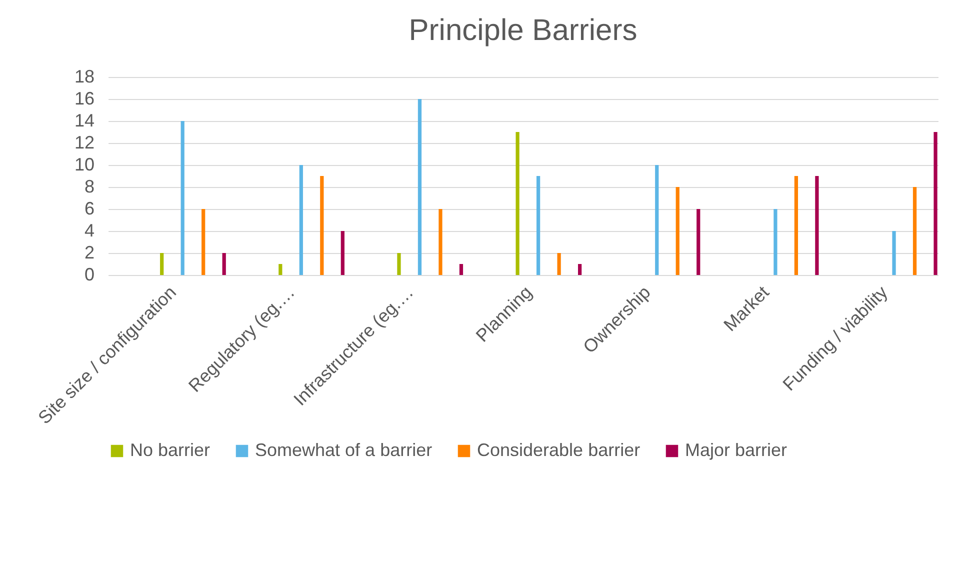 This screenshot has height=580, width=957. Describe the element at coordinates (523, 30) in the screenshot. I see `chart-title: Principle Barriers` at that location.